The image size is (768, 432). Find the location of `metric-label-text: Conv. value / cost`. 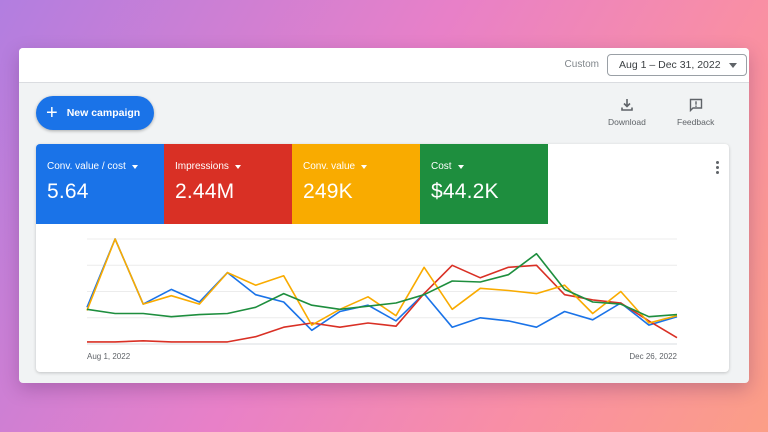

metric-label-text: Conv. value / cost is located at coordinates (86, 166).